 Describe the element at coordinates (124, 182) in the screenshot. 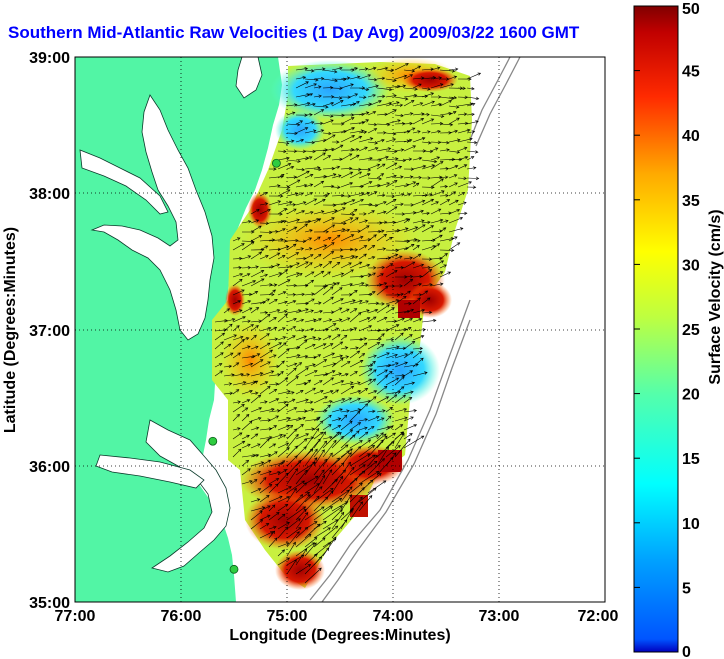

I see `potomac-river` at that location.